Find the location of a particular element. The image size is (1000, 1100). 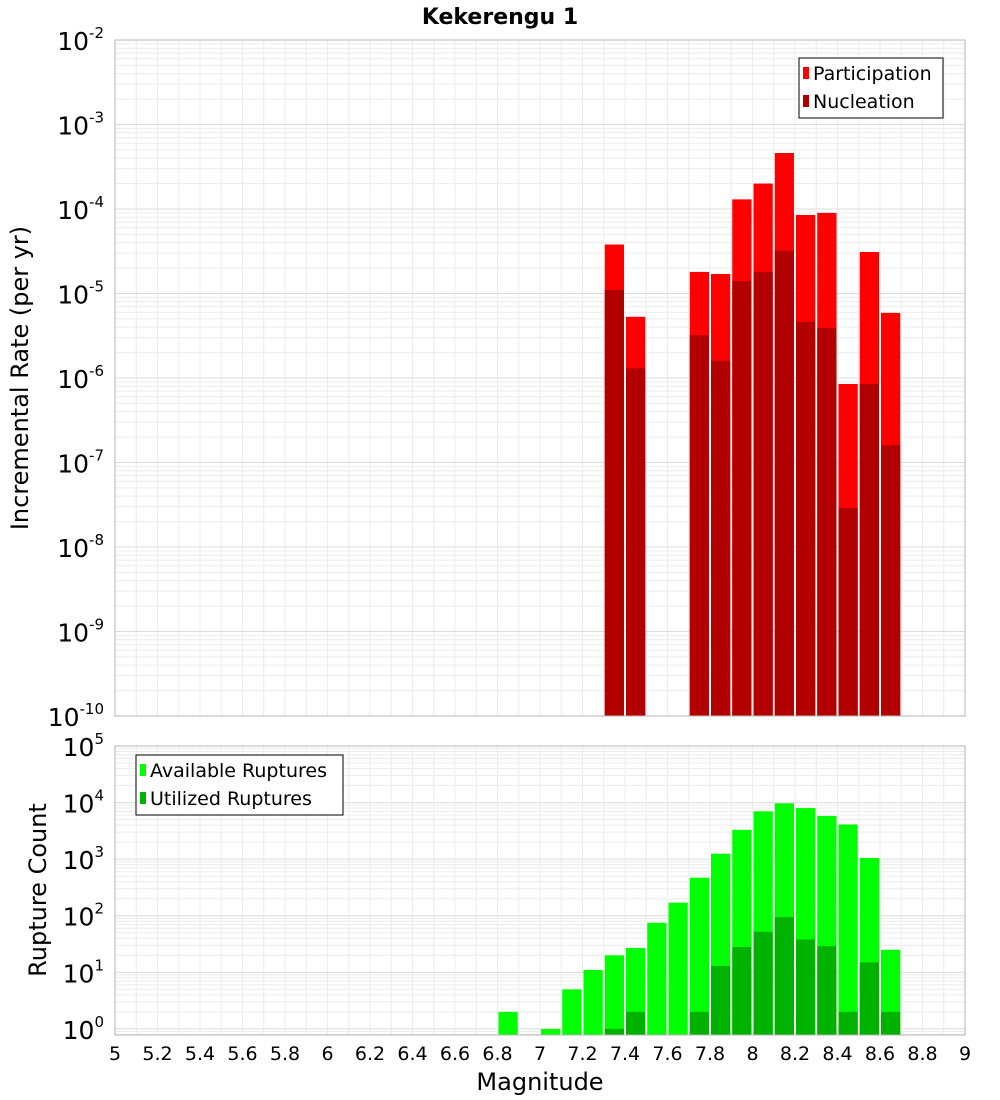

y-tick-label: 10⁻⁹ is located at coordinates (80, 632).